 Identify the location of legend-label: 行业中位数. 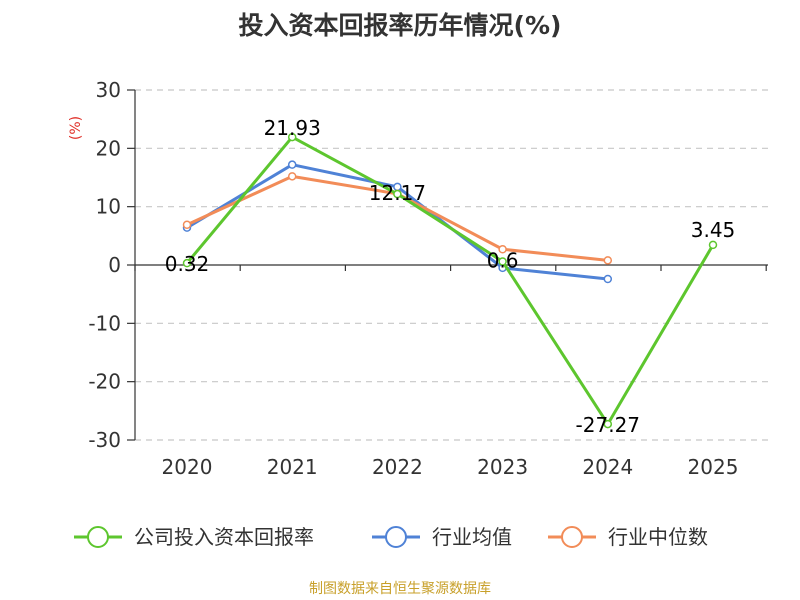
(658, 537).